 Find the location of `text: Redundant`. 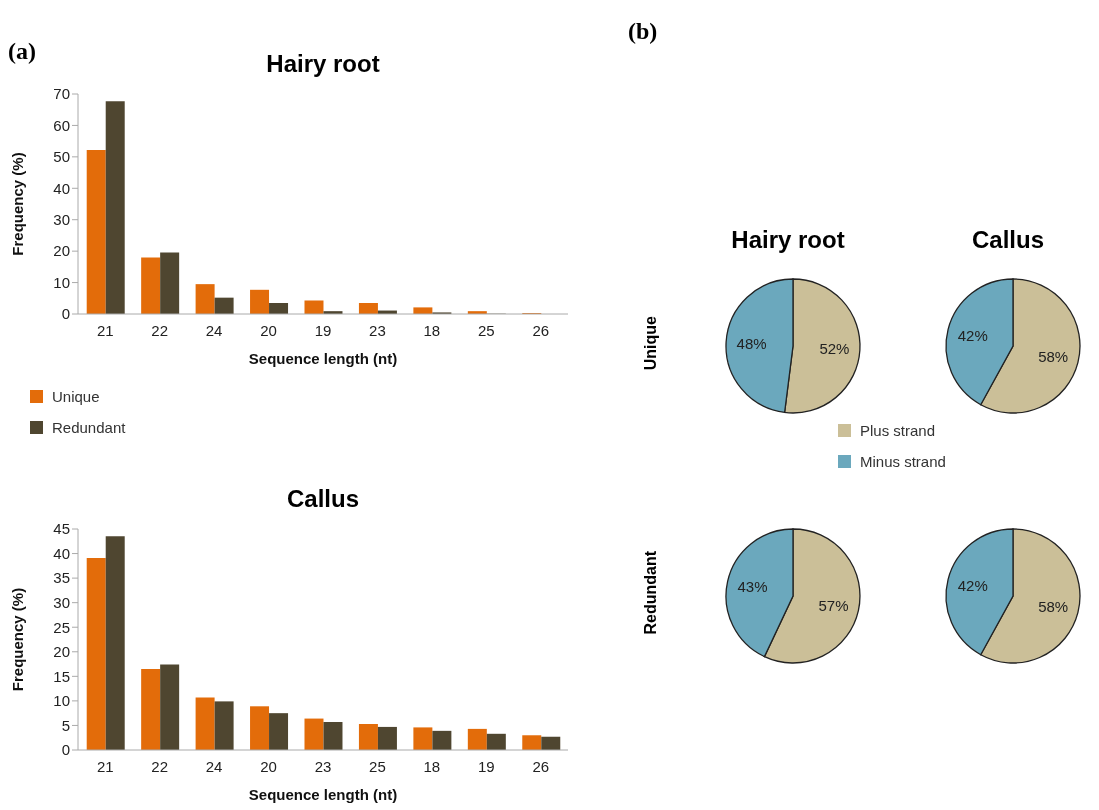

text: Redundant is located at coordinates (651, 593).